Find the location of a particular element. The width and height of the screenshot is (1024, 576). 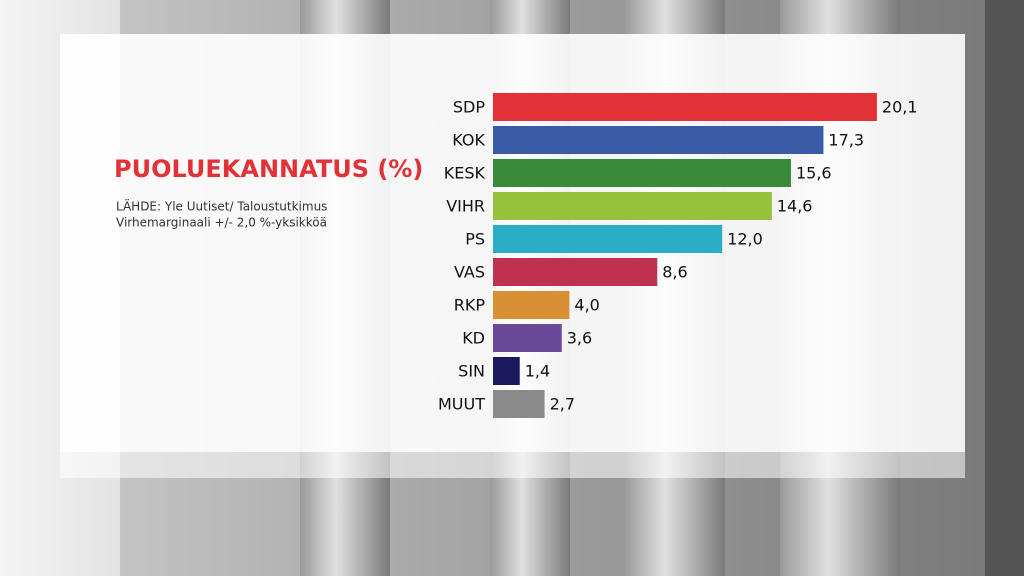

value-label: 15,6 is located at coordinates (814, 173).